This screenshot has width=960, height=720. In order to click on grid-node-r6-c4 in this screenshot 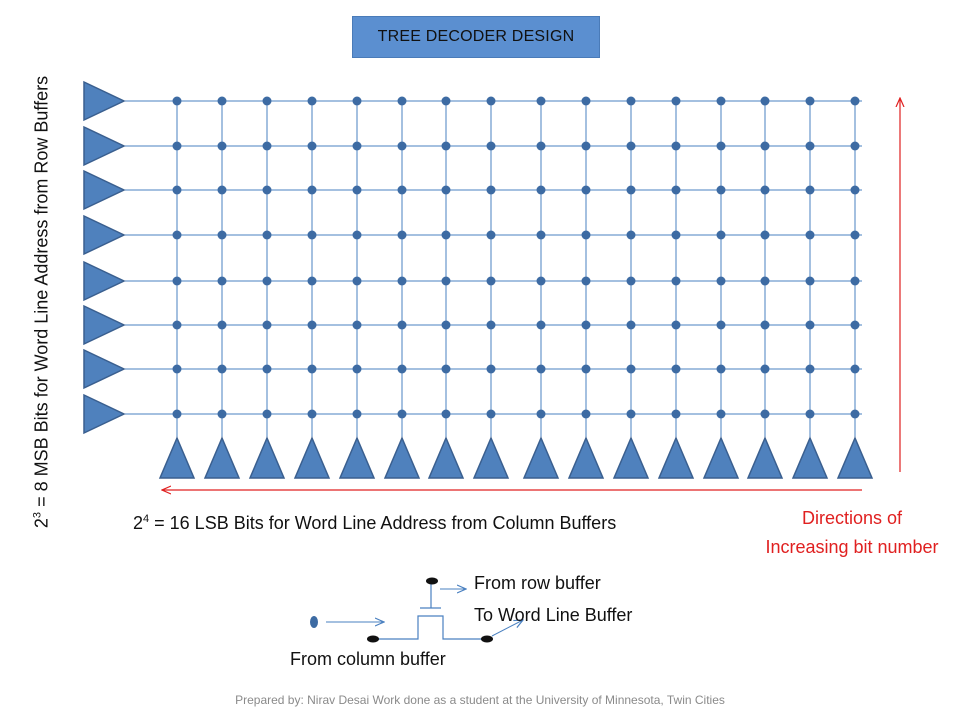, I will do `click(312, 325)`.